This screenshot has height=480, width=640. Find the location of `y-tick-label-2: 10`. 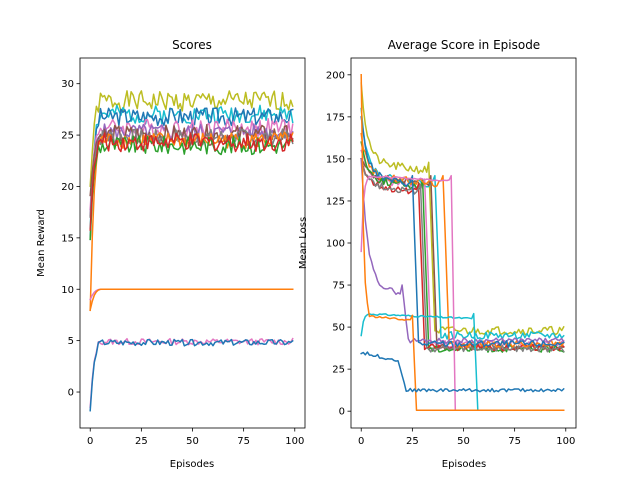

y-tick-label-2: 10 is located at coordinates (67, 290).